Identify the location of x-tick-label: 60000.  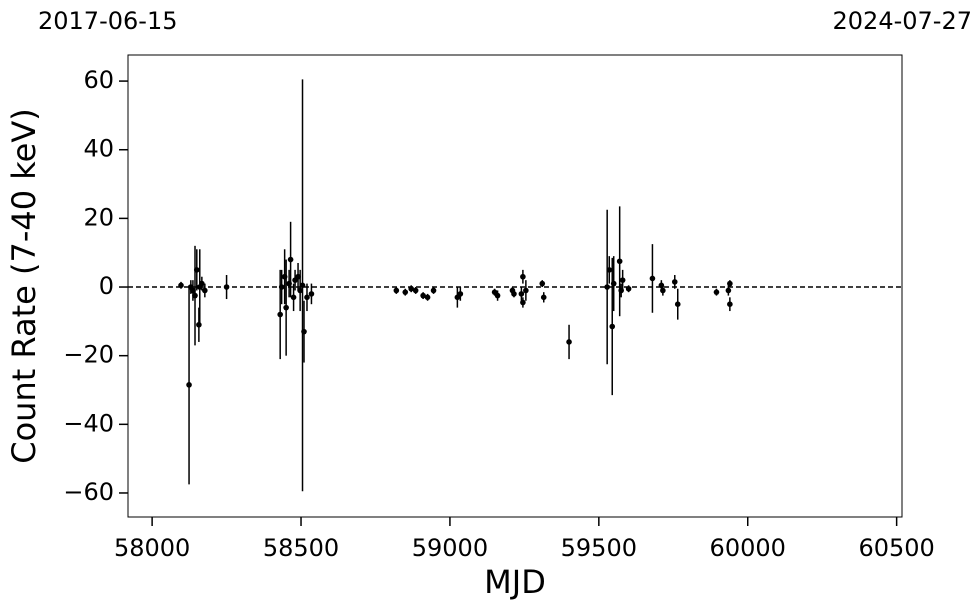
(748, 548).